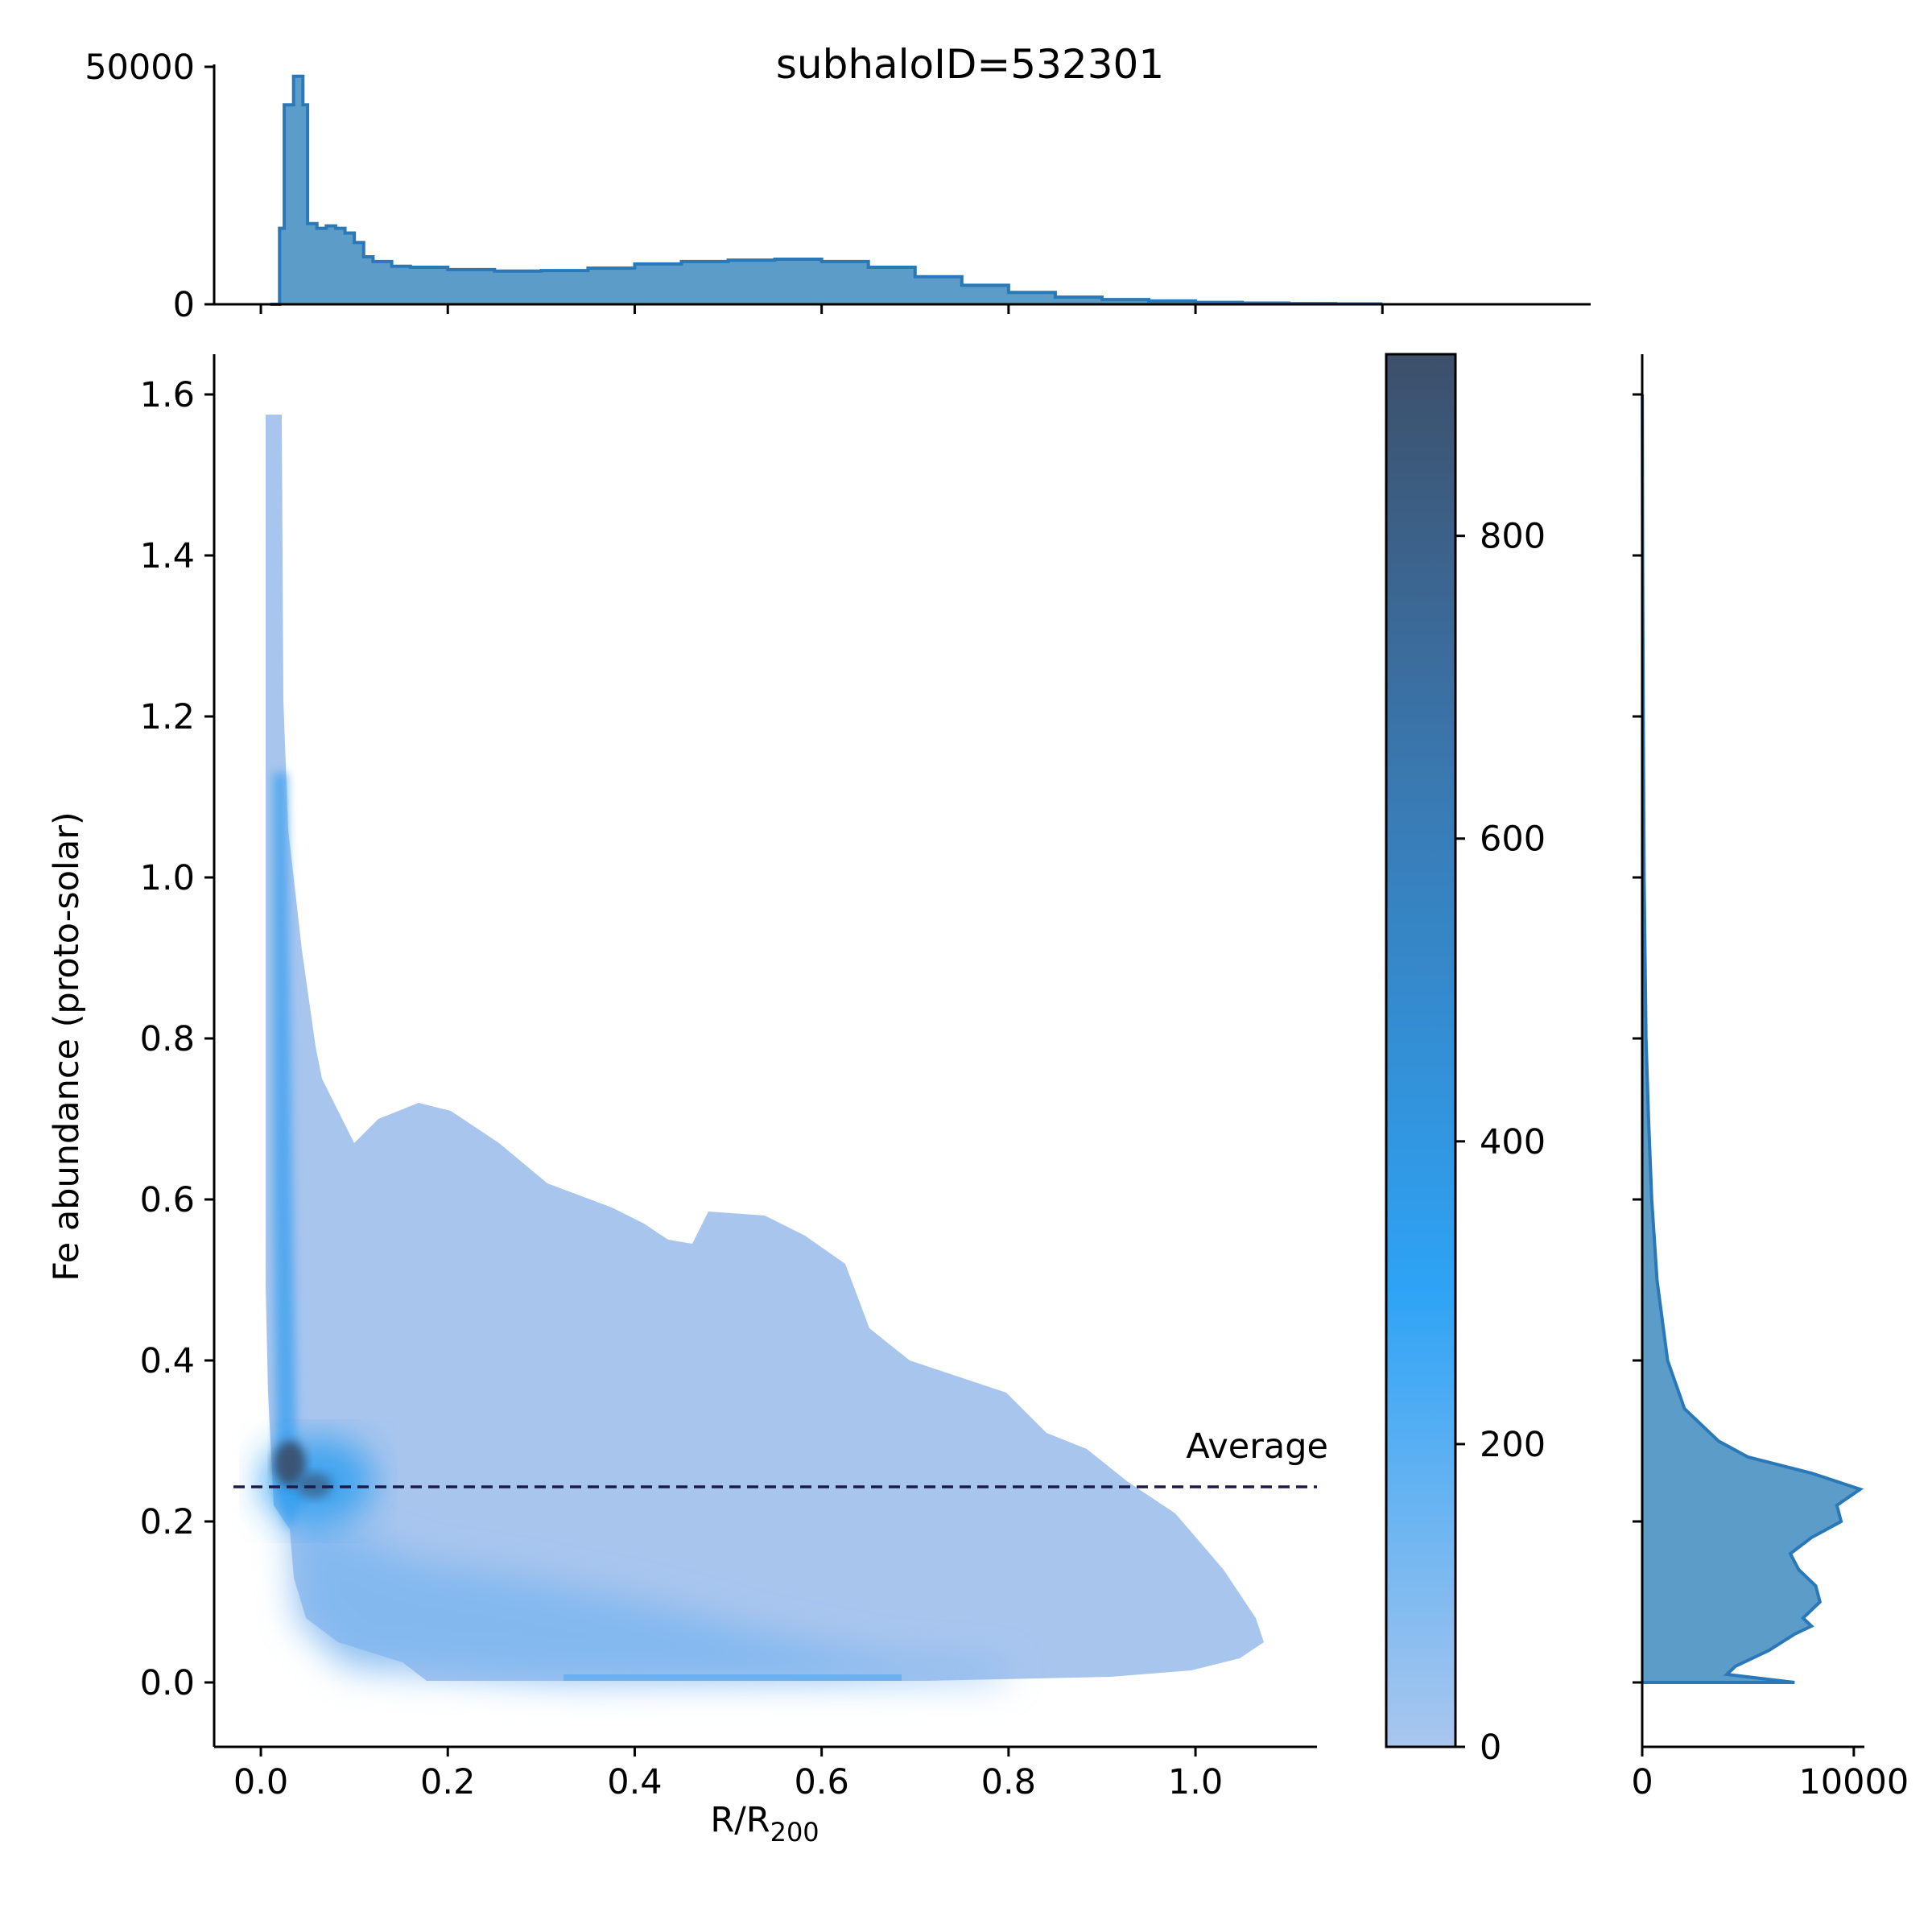 The image size is (1932, 1932). Describe the element at coordinates (821, 309) in the screenshot. I see `top-histogram-x-ticks` at that location.